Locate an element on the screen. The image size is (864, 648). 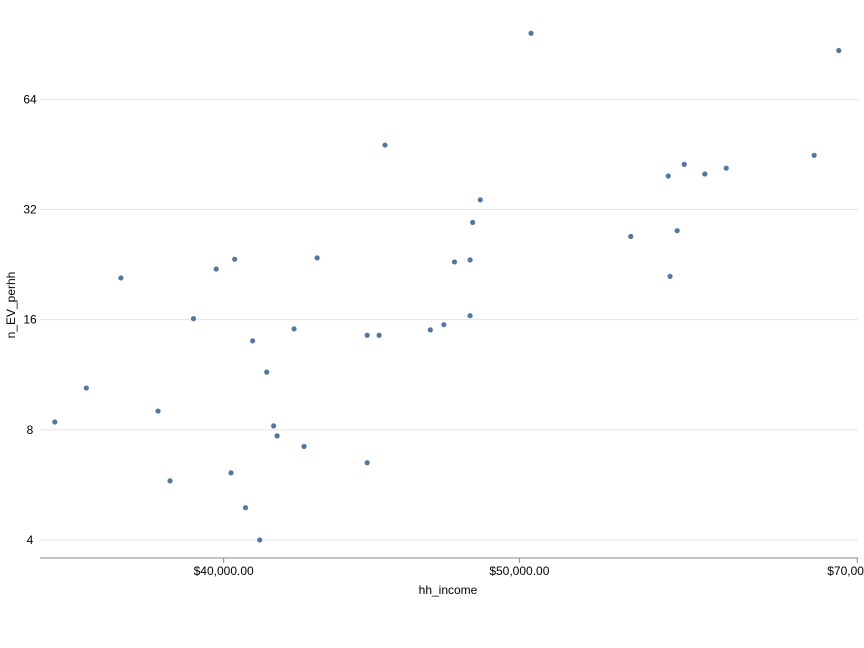
y-tick-label: 16 is located at coordinates (30, 320).